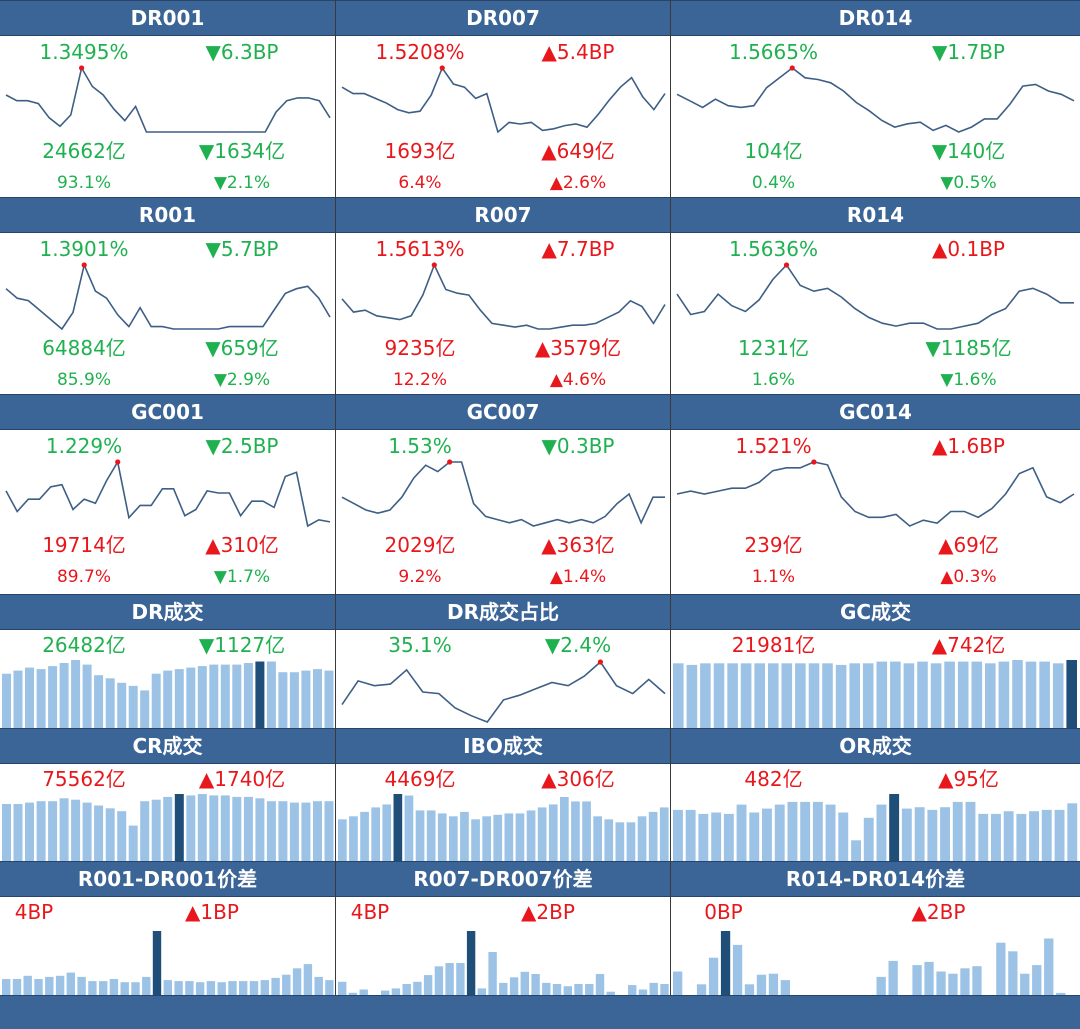 The height and width of the screenshot is (1029, 1080). Describe the element at coordinates (168, 794) in the screenshot. I see `panel-cr成交: CR成交 75562亿 ▲1740亿` at that location.